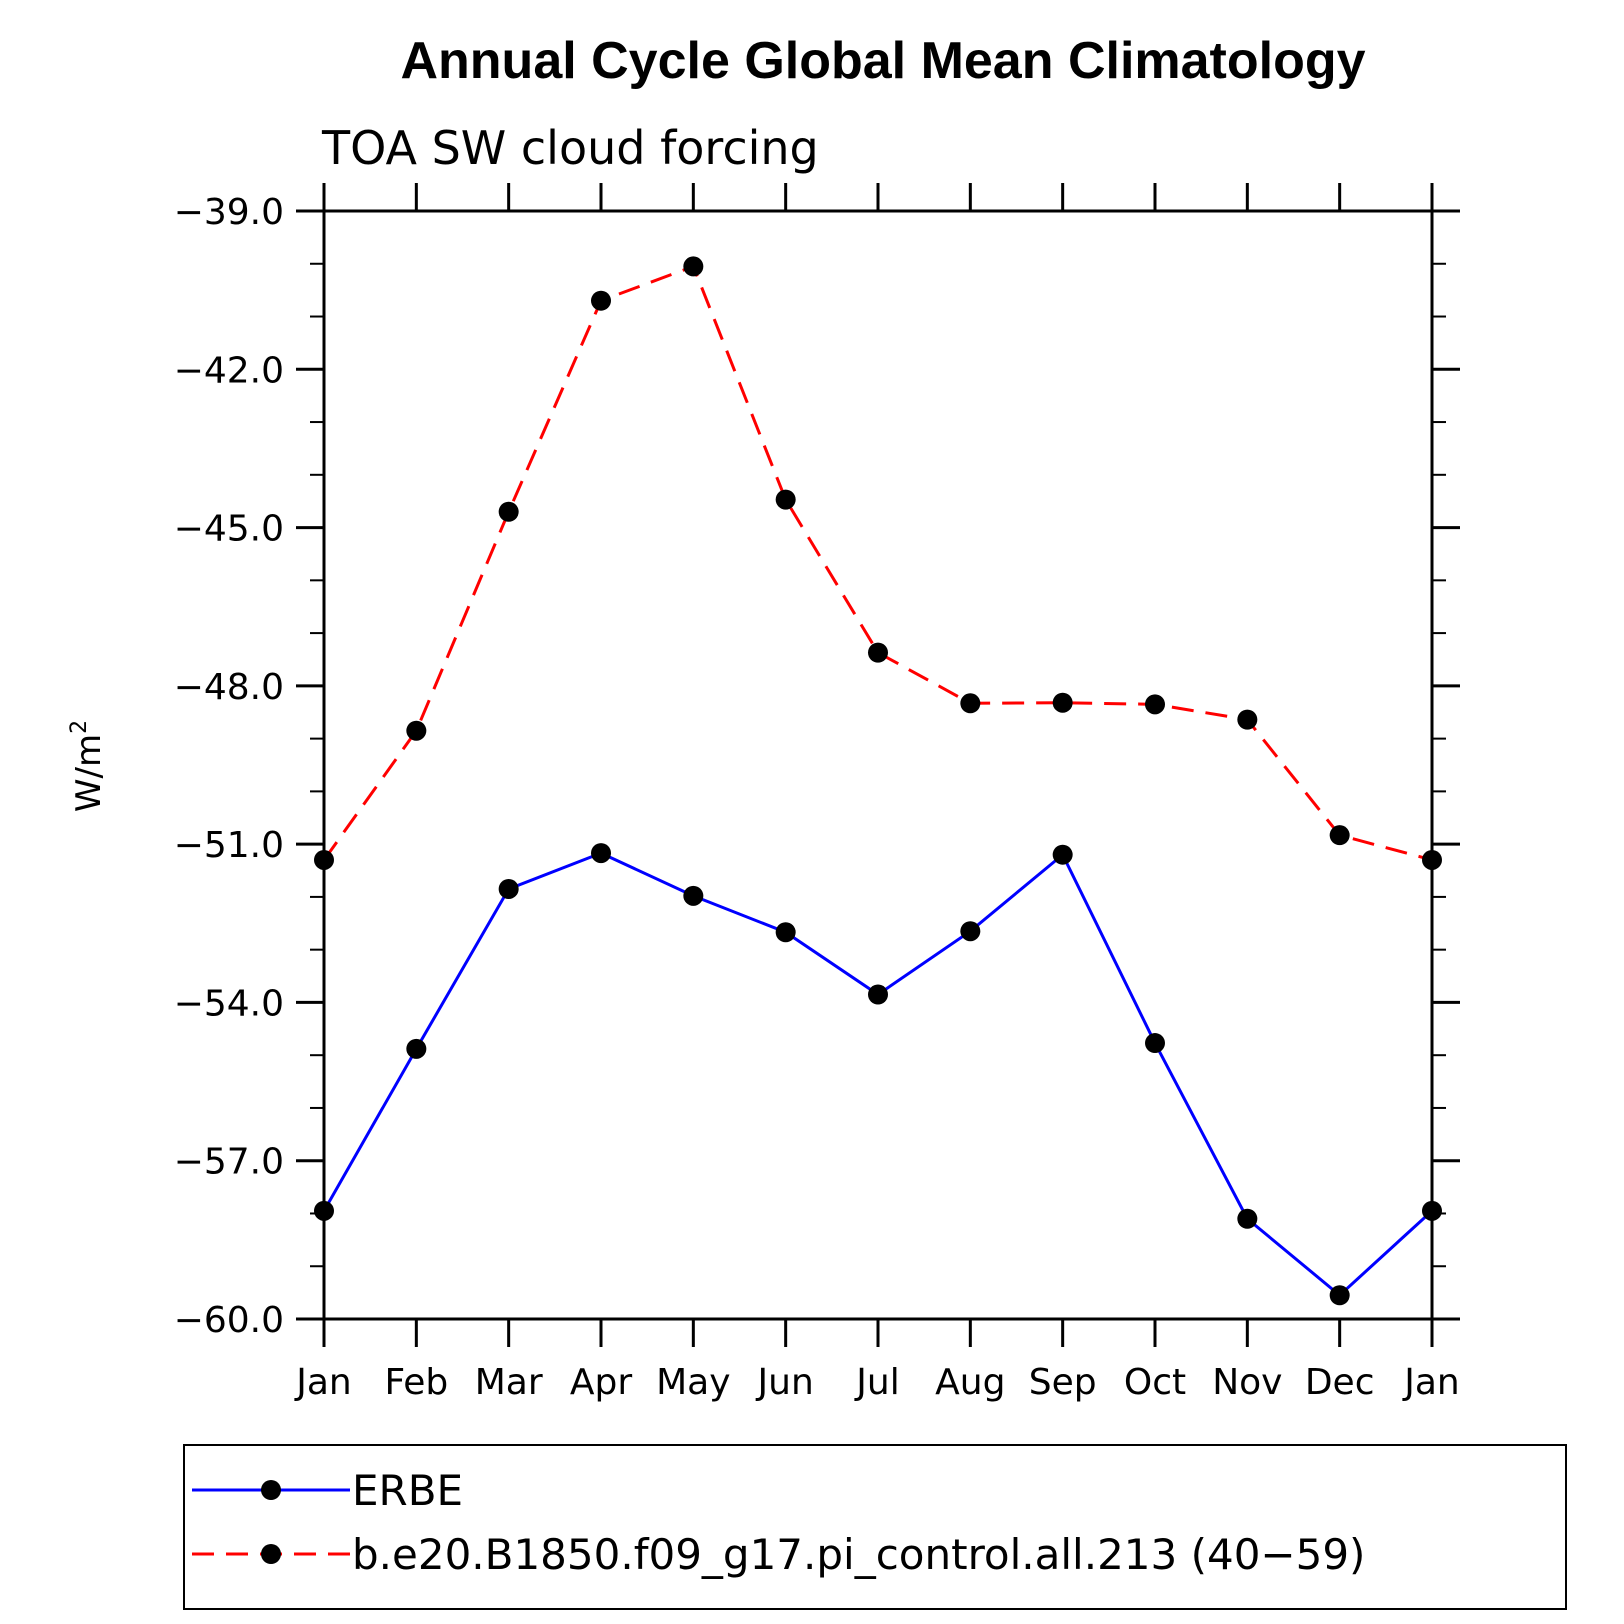 This screenshot has width=1624, height=1624. Describe the element at coordinates (1247, 1382) in the screenshot. I see `x-tick-label: Nov` at that location.